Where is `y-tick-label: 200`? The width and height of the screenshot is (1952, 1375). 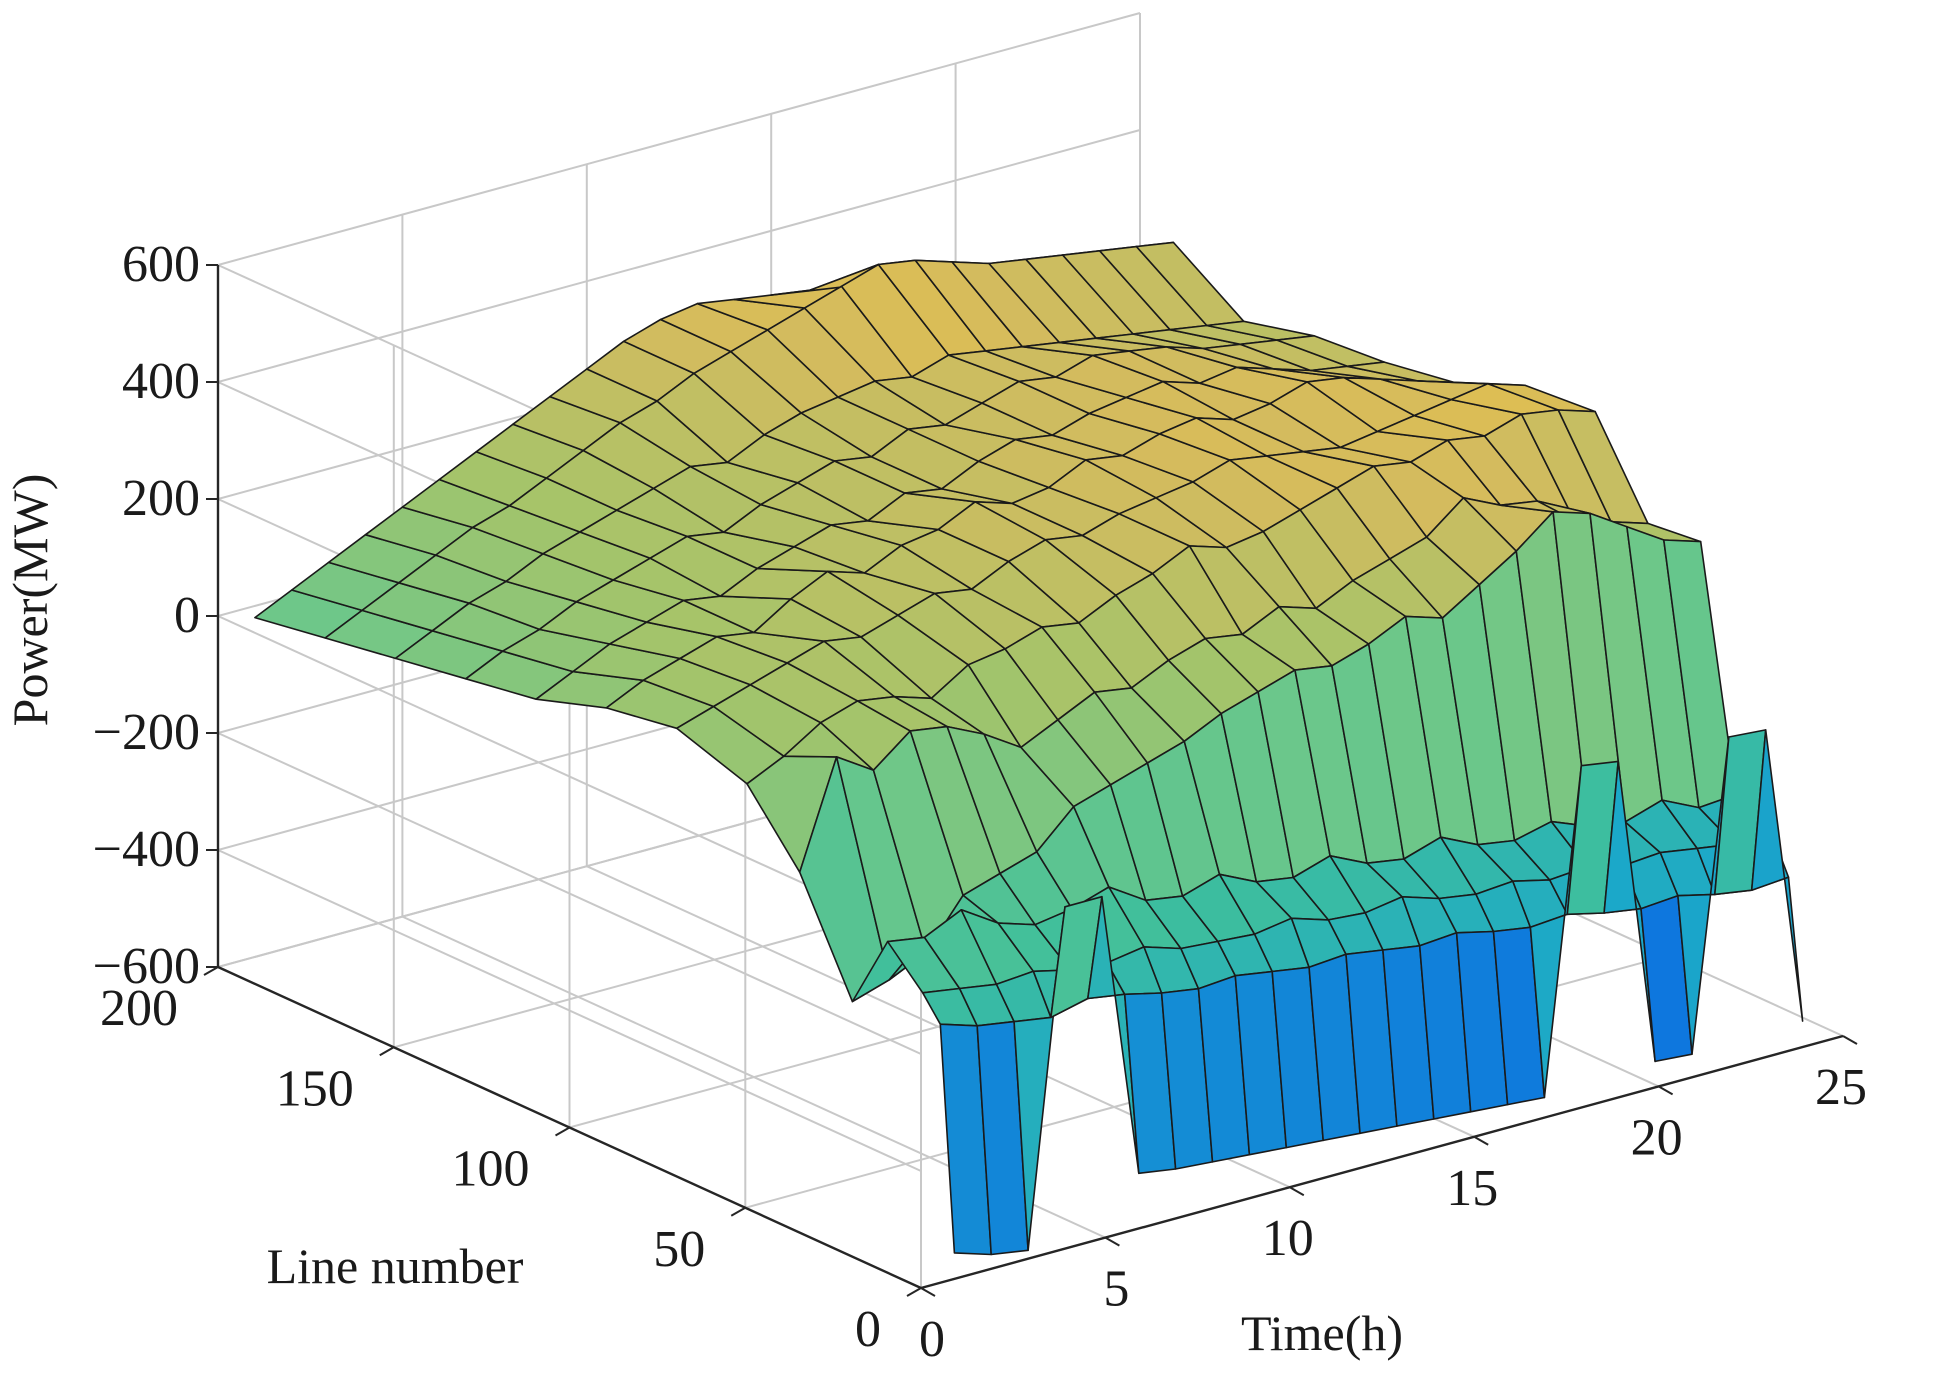 y-tick-label: 200 is located at coordinates (139, 1008).